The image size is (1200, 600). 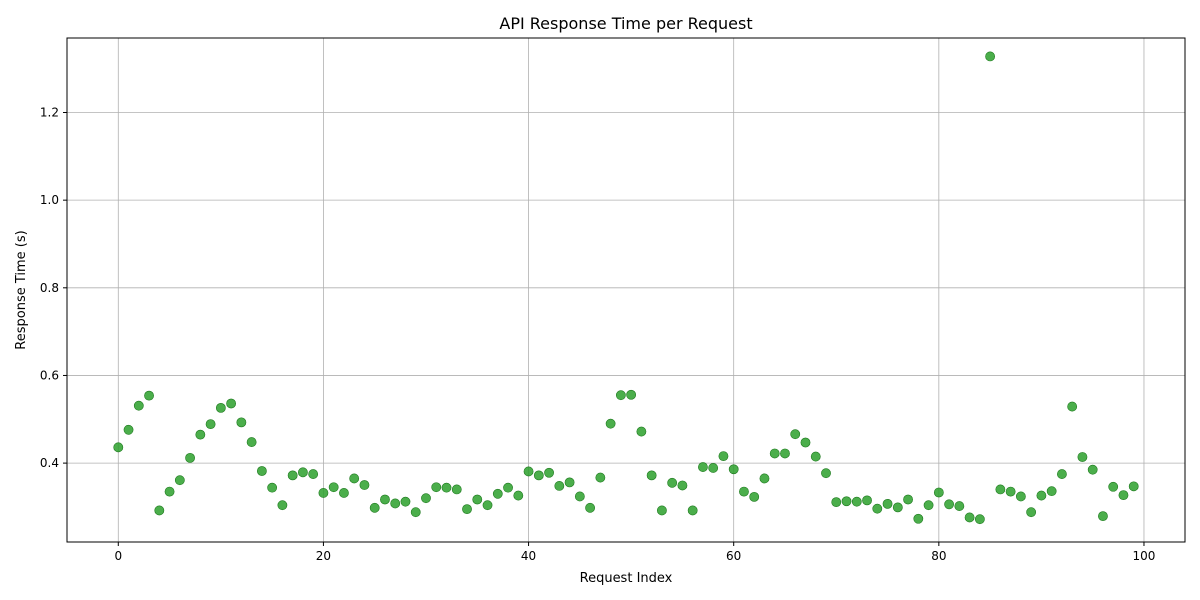 I want to click on y-tick-label: 1.2, so click(x=49, y=113).